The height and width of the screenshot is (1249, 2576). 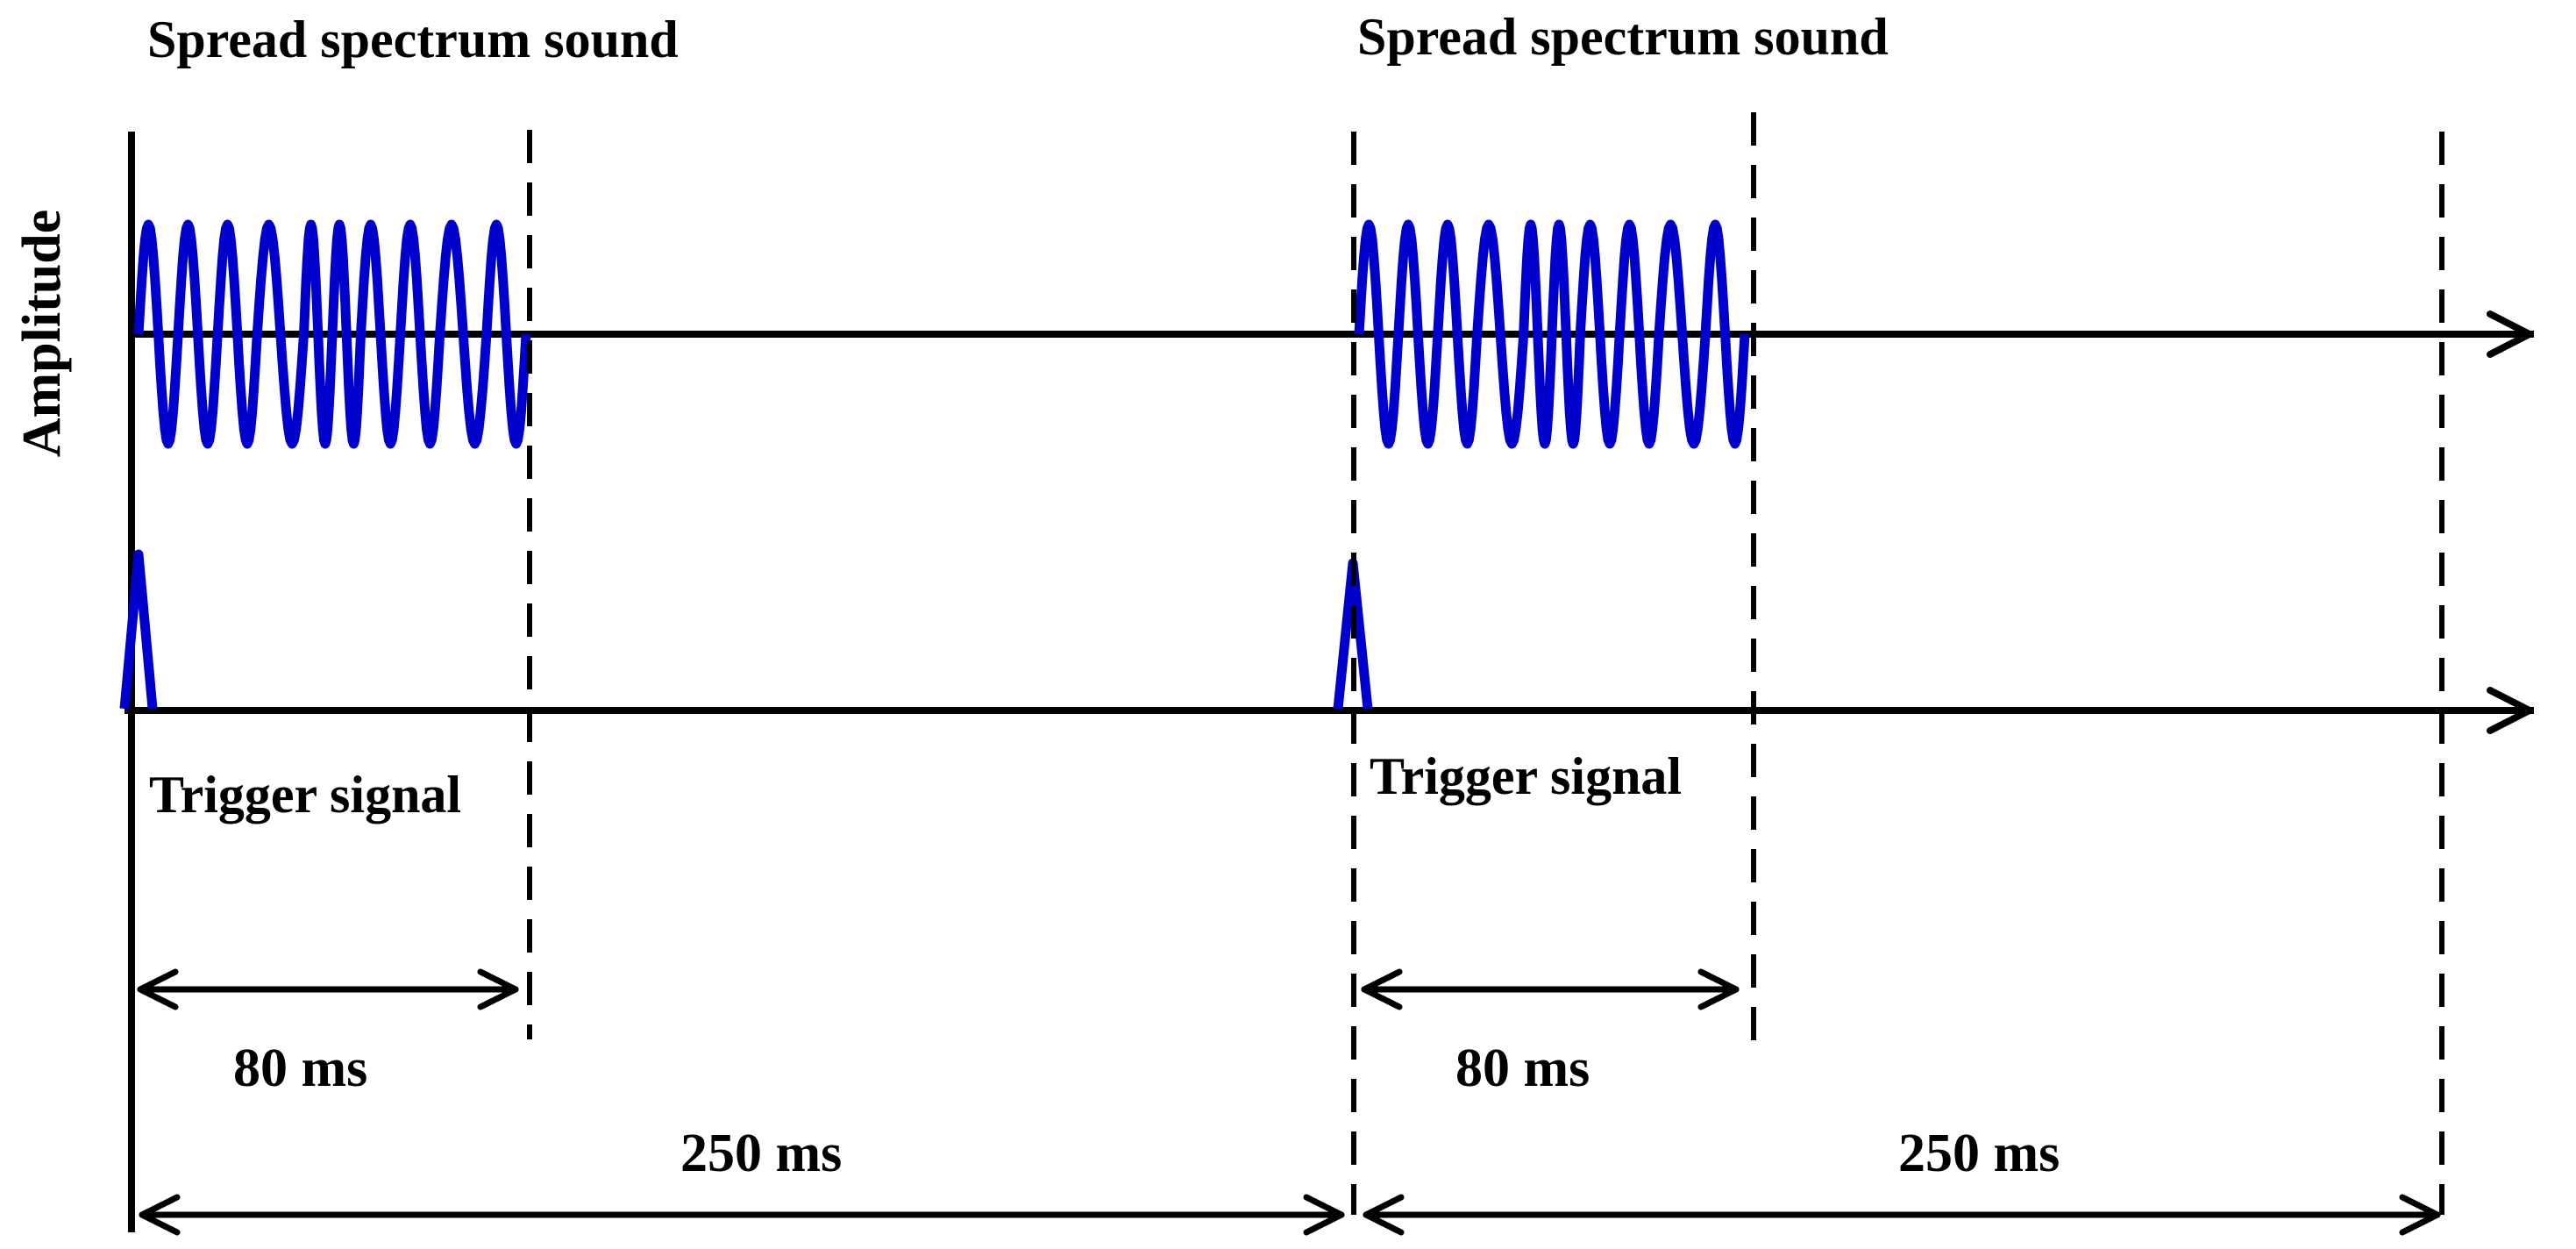 What do you see at coordinates (1552, 334) in the screenshot?
I see `spread-spectrum-burst-right` at bounding box center [1552, 334].